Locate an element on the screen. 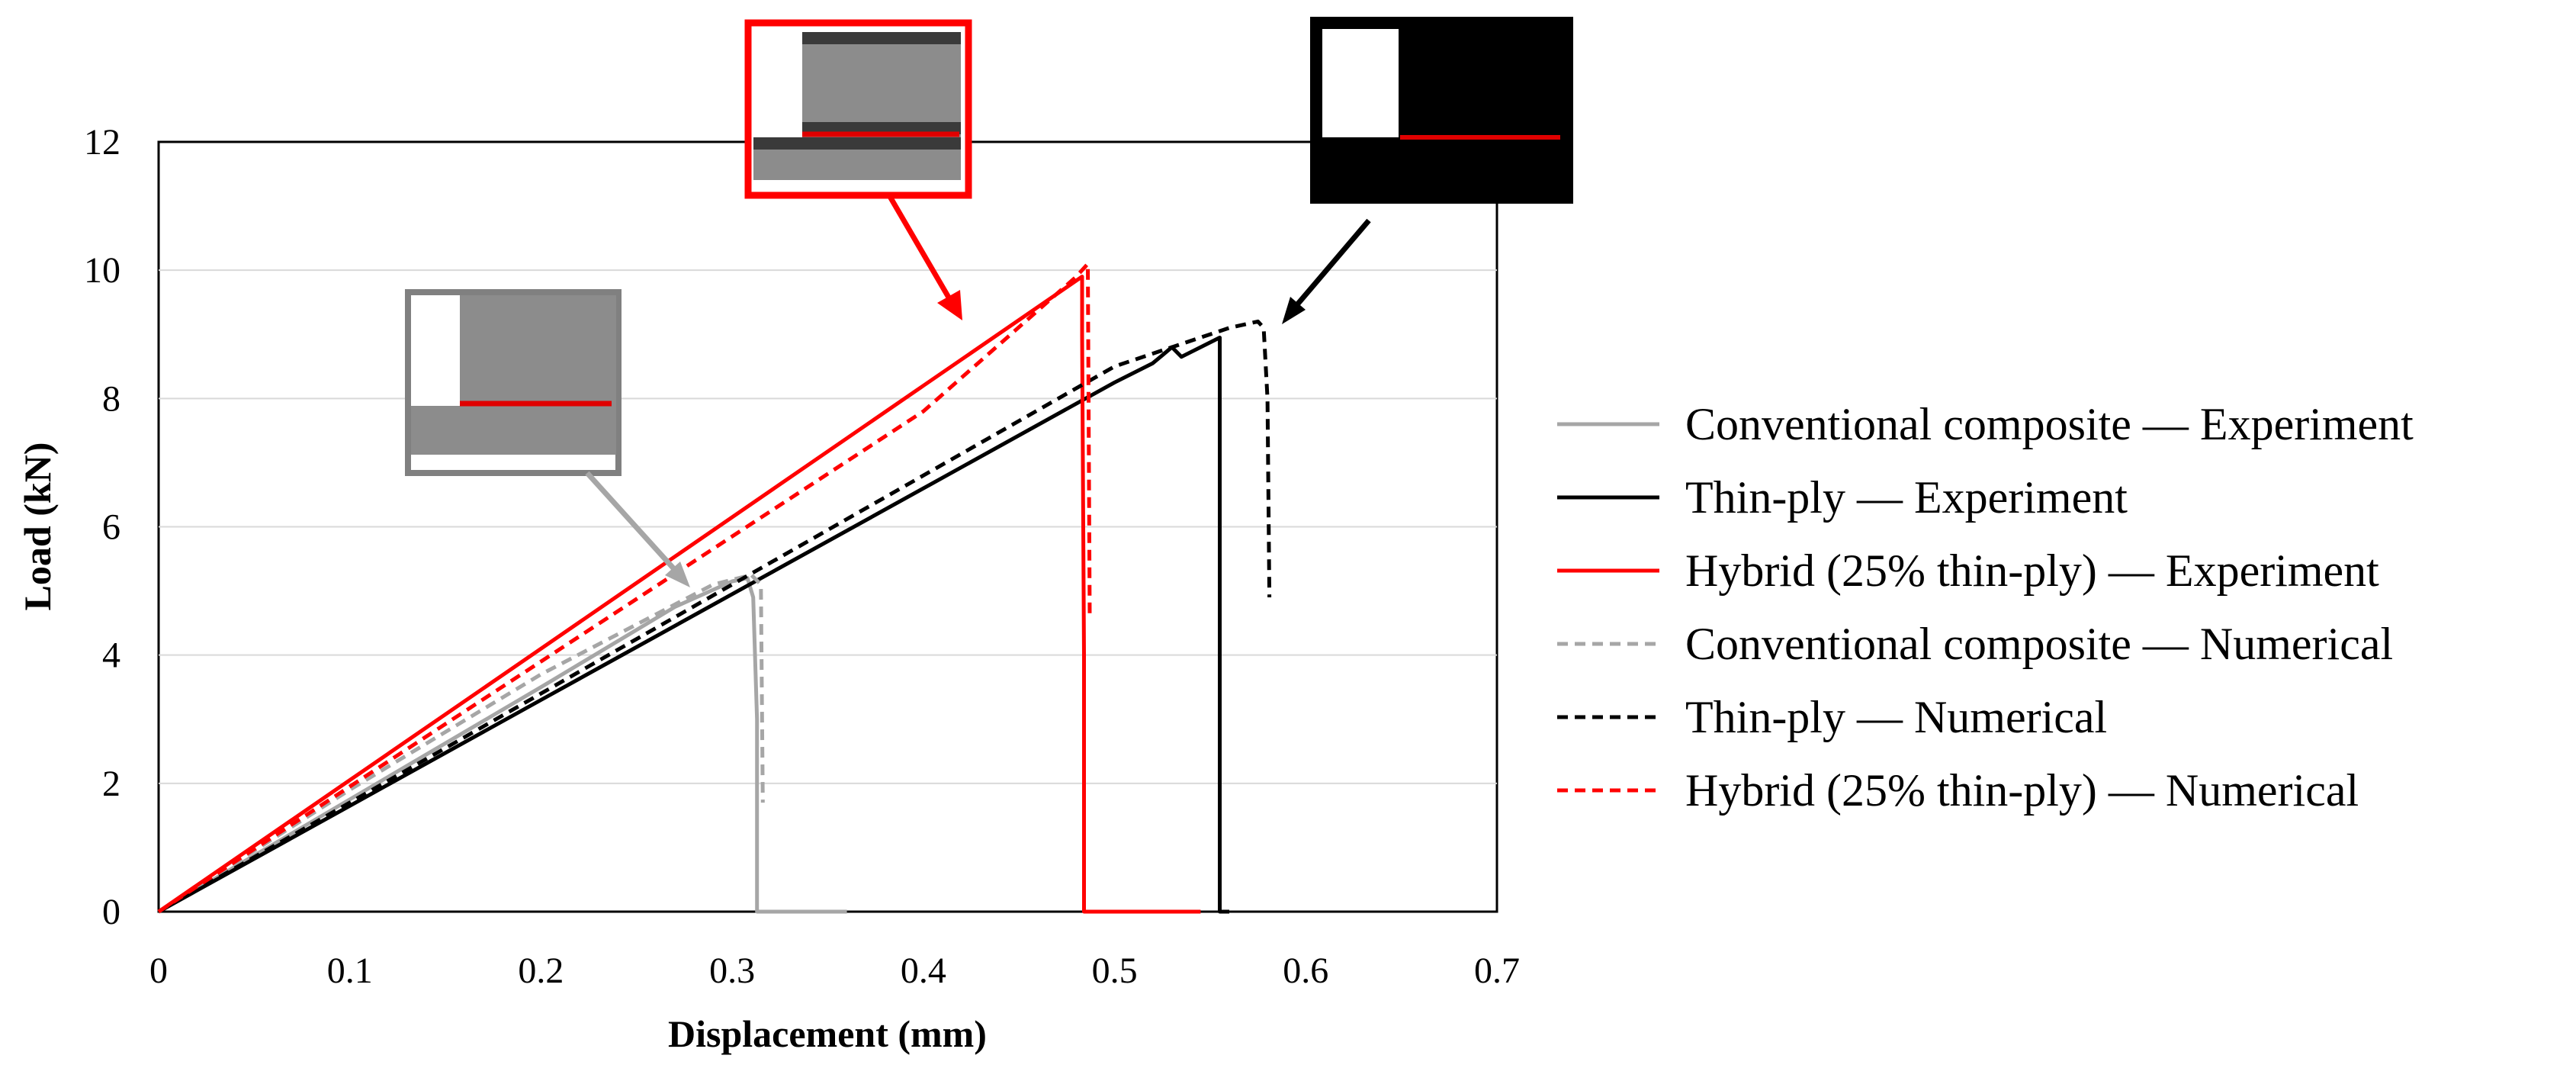  inset-thin-ply-pointer is located at coordinates (1331, 264).